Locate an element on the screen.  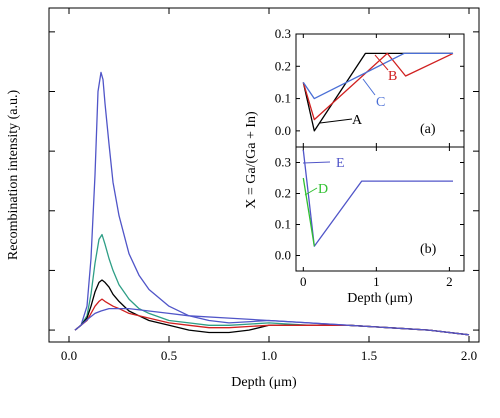
inset-x-axis-title: Depth (μm) is located at coordinates (380, 298).